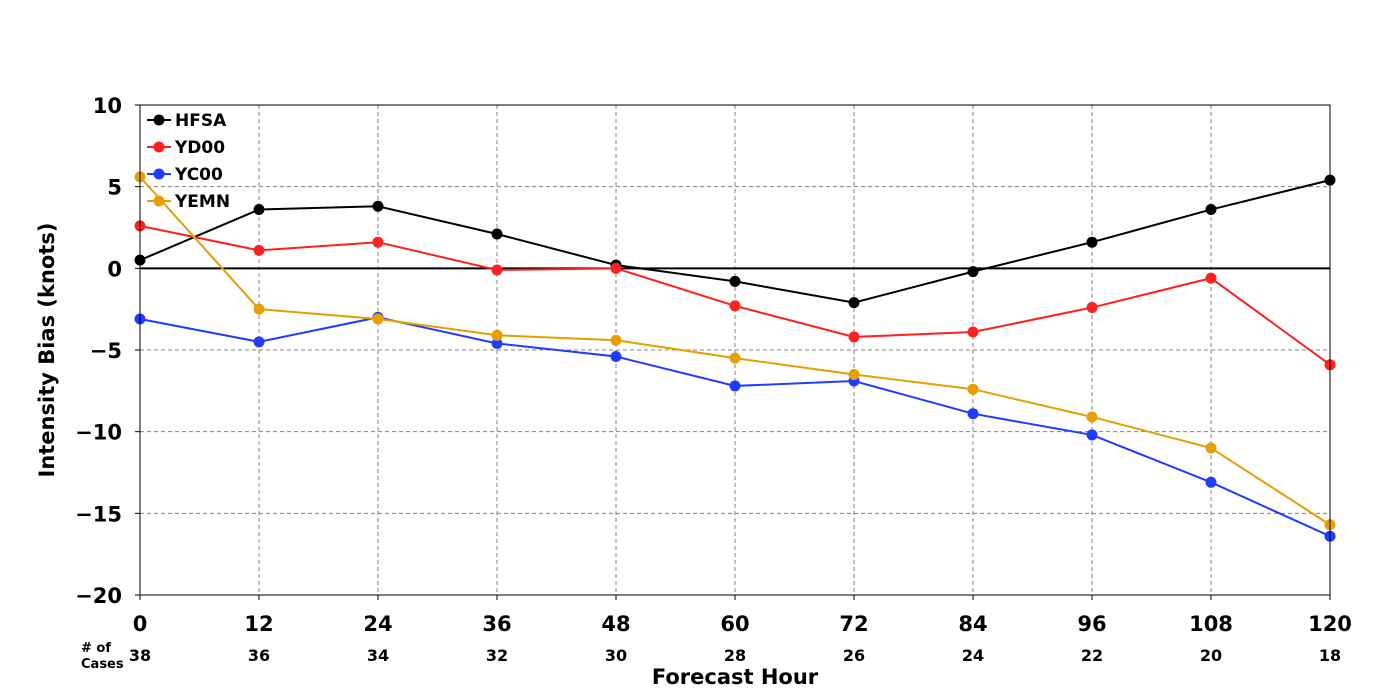  What do you see at coordinates (199, 148) in the screenshot?
I see `legend-label: YD00` at bounding box center [199, 148].